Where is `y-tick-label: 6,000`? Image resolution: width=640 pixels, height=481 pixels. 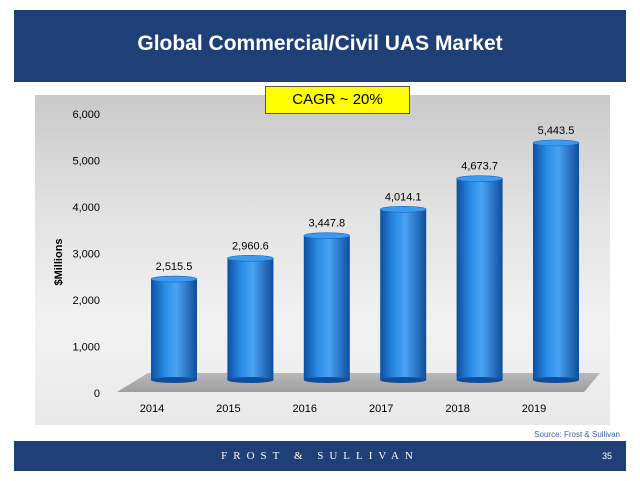
y-tick-label: 6,000 is located at coordinates (86, 115).